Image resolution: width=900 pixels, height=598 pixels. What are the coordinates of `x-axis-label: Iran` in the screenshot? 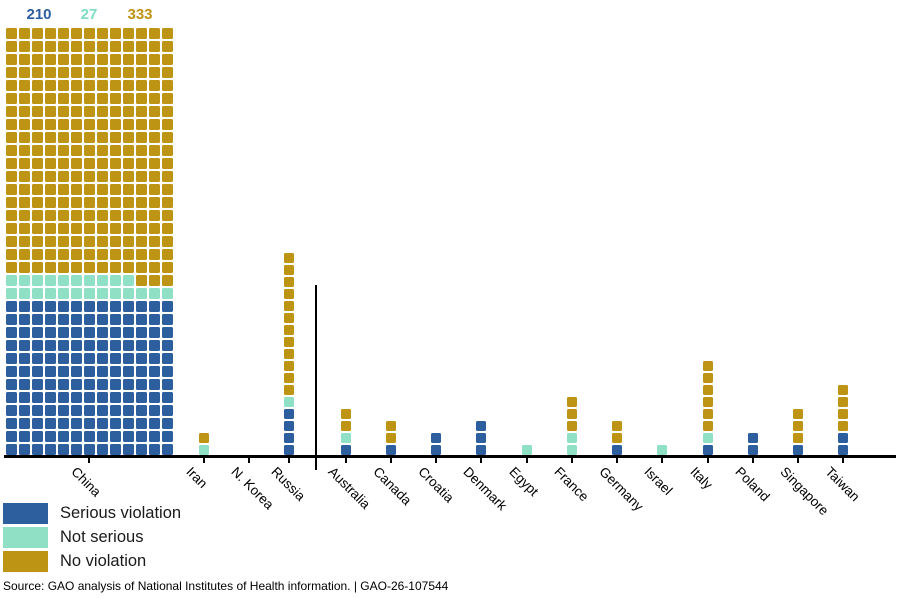 It's located at (197, 478).